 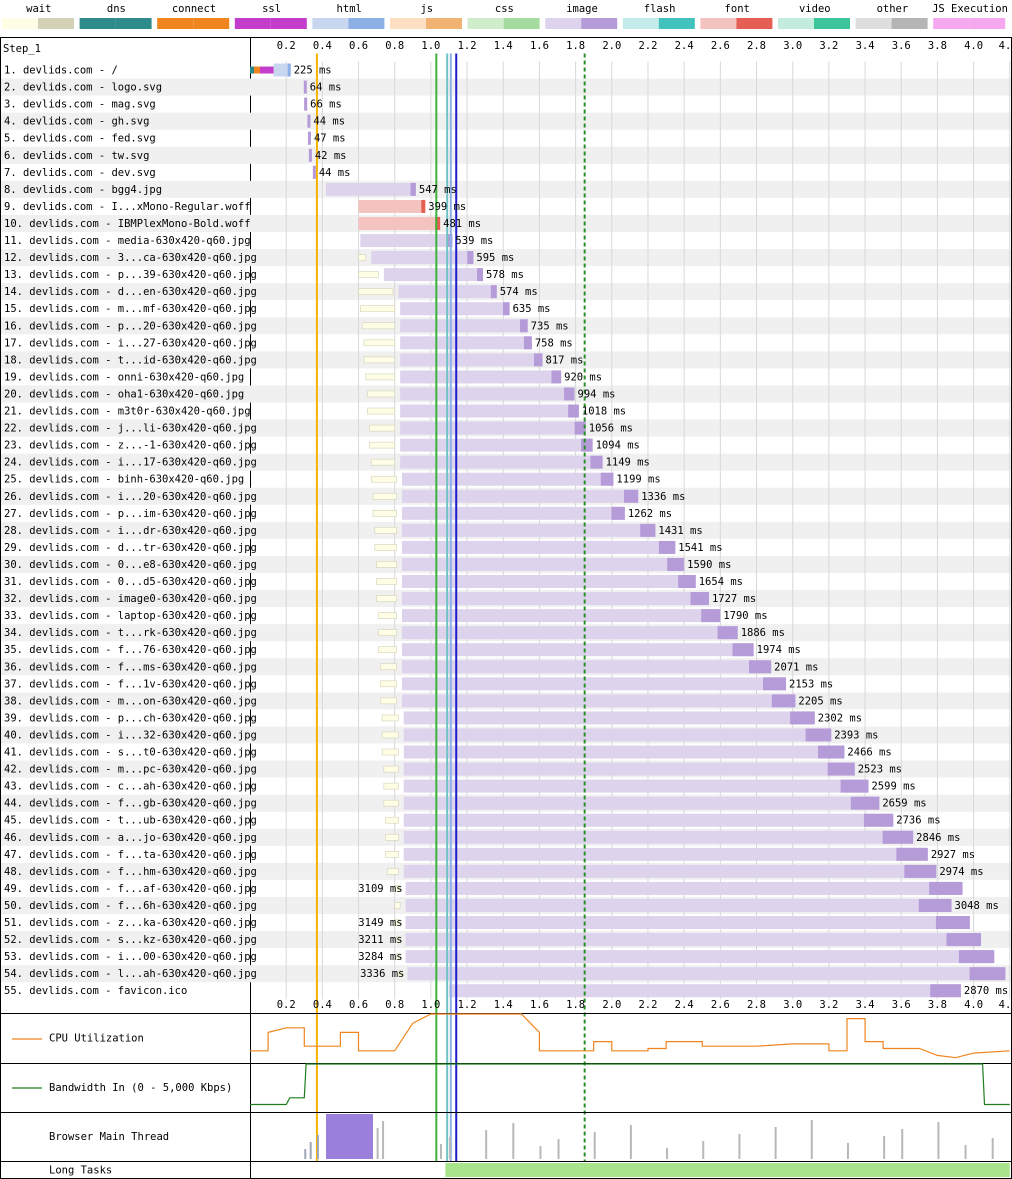 What do you see at coordinates (506, 258) in the screenshot?
I see `row-background` at bounding box center [506, 258].